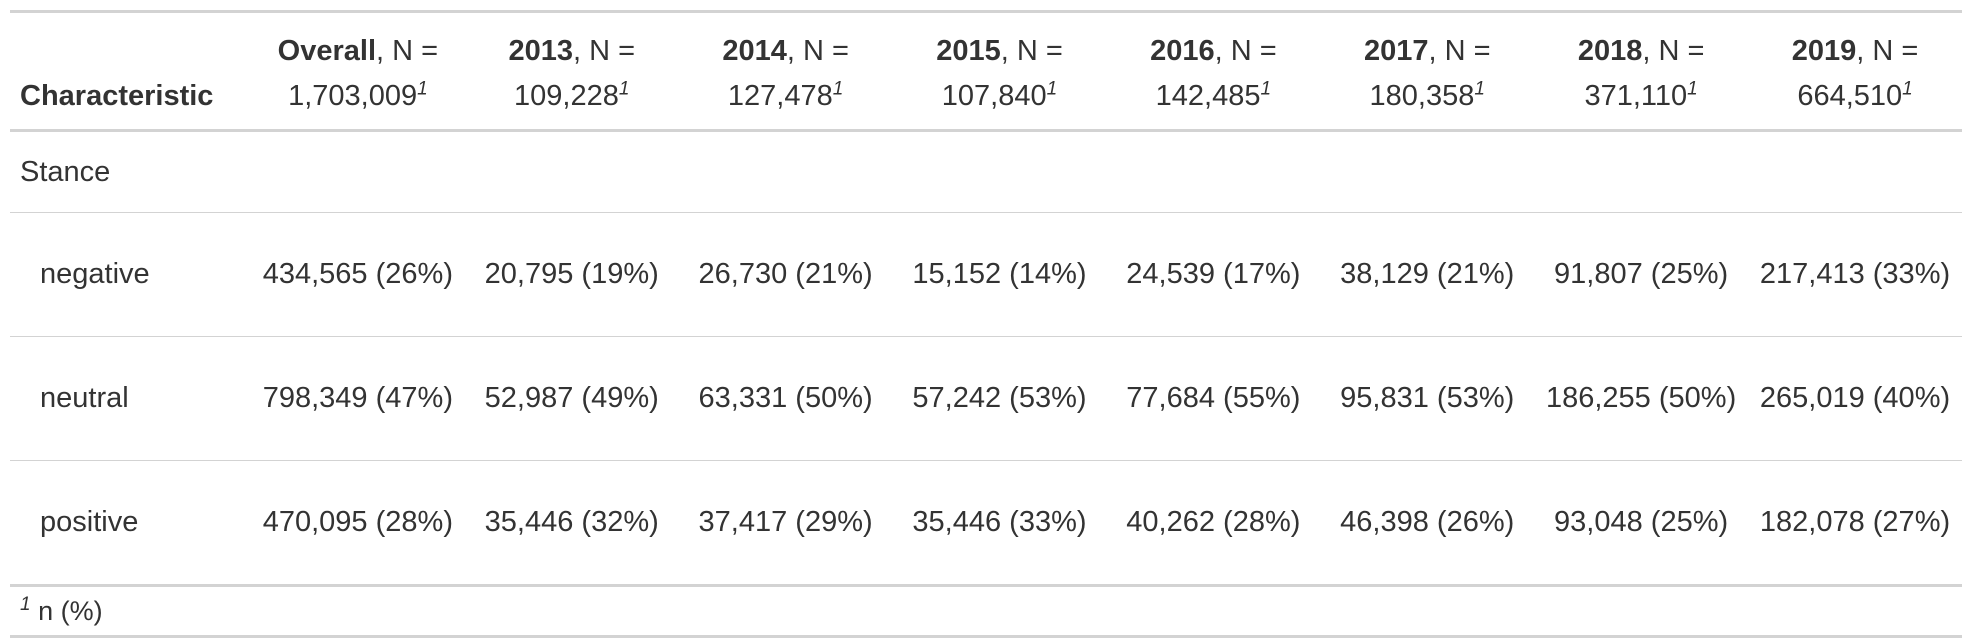 This screenshot has height=641, width=1972. Describe the element at coordinates (571, 523) in the screenshot. I see `table-cell: 35,446 (32%)` at that location.